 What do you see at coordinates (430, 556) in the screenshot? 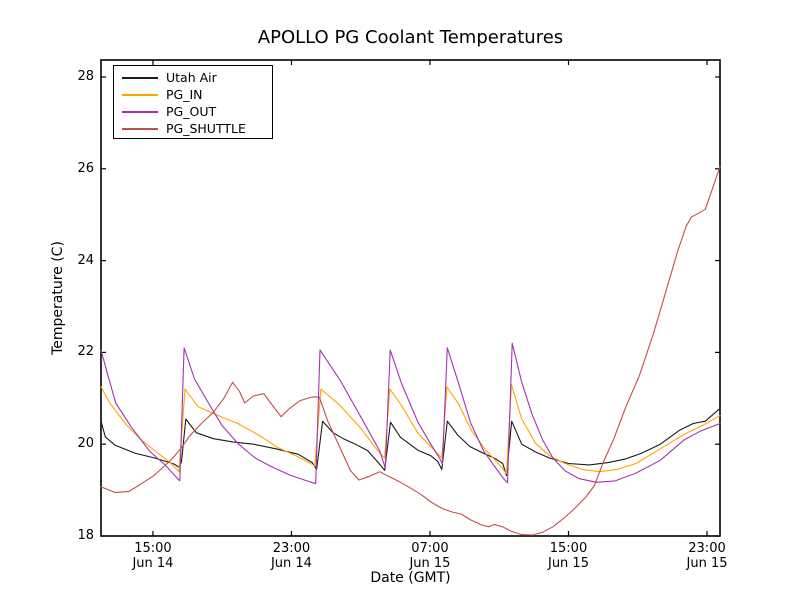
I see `x-tick-label: 07:00 Jun 15` at bounding box center [430, 556].